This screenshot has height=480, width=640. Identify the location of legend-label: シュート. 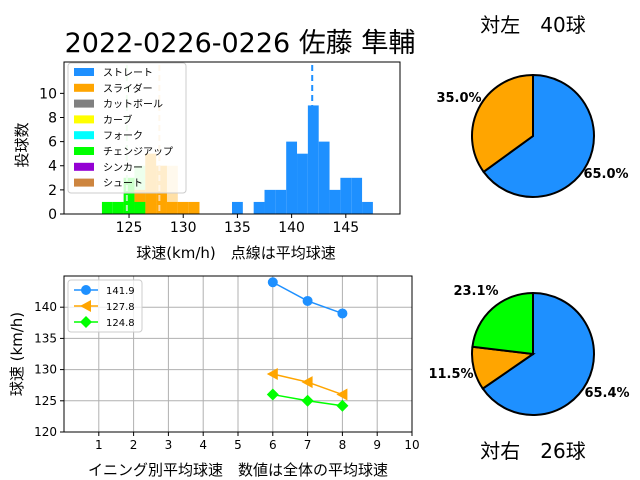
(123, 184).